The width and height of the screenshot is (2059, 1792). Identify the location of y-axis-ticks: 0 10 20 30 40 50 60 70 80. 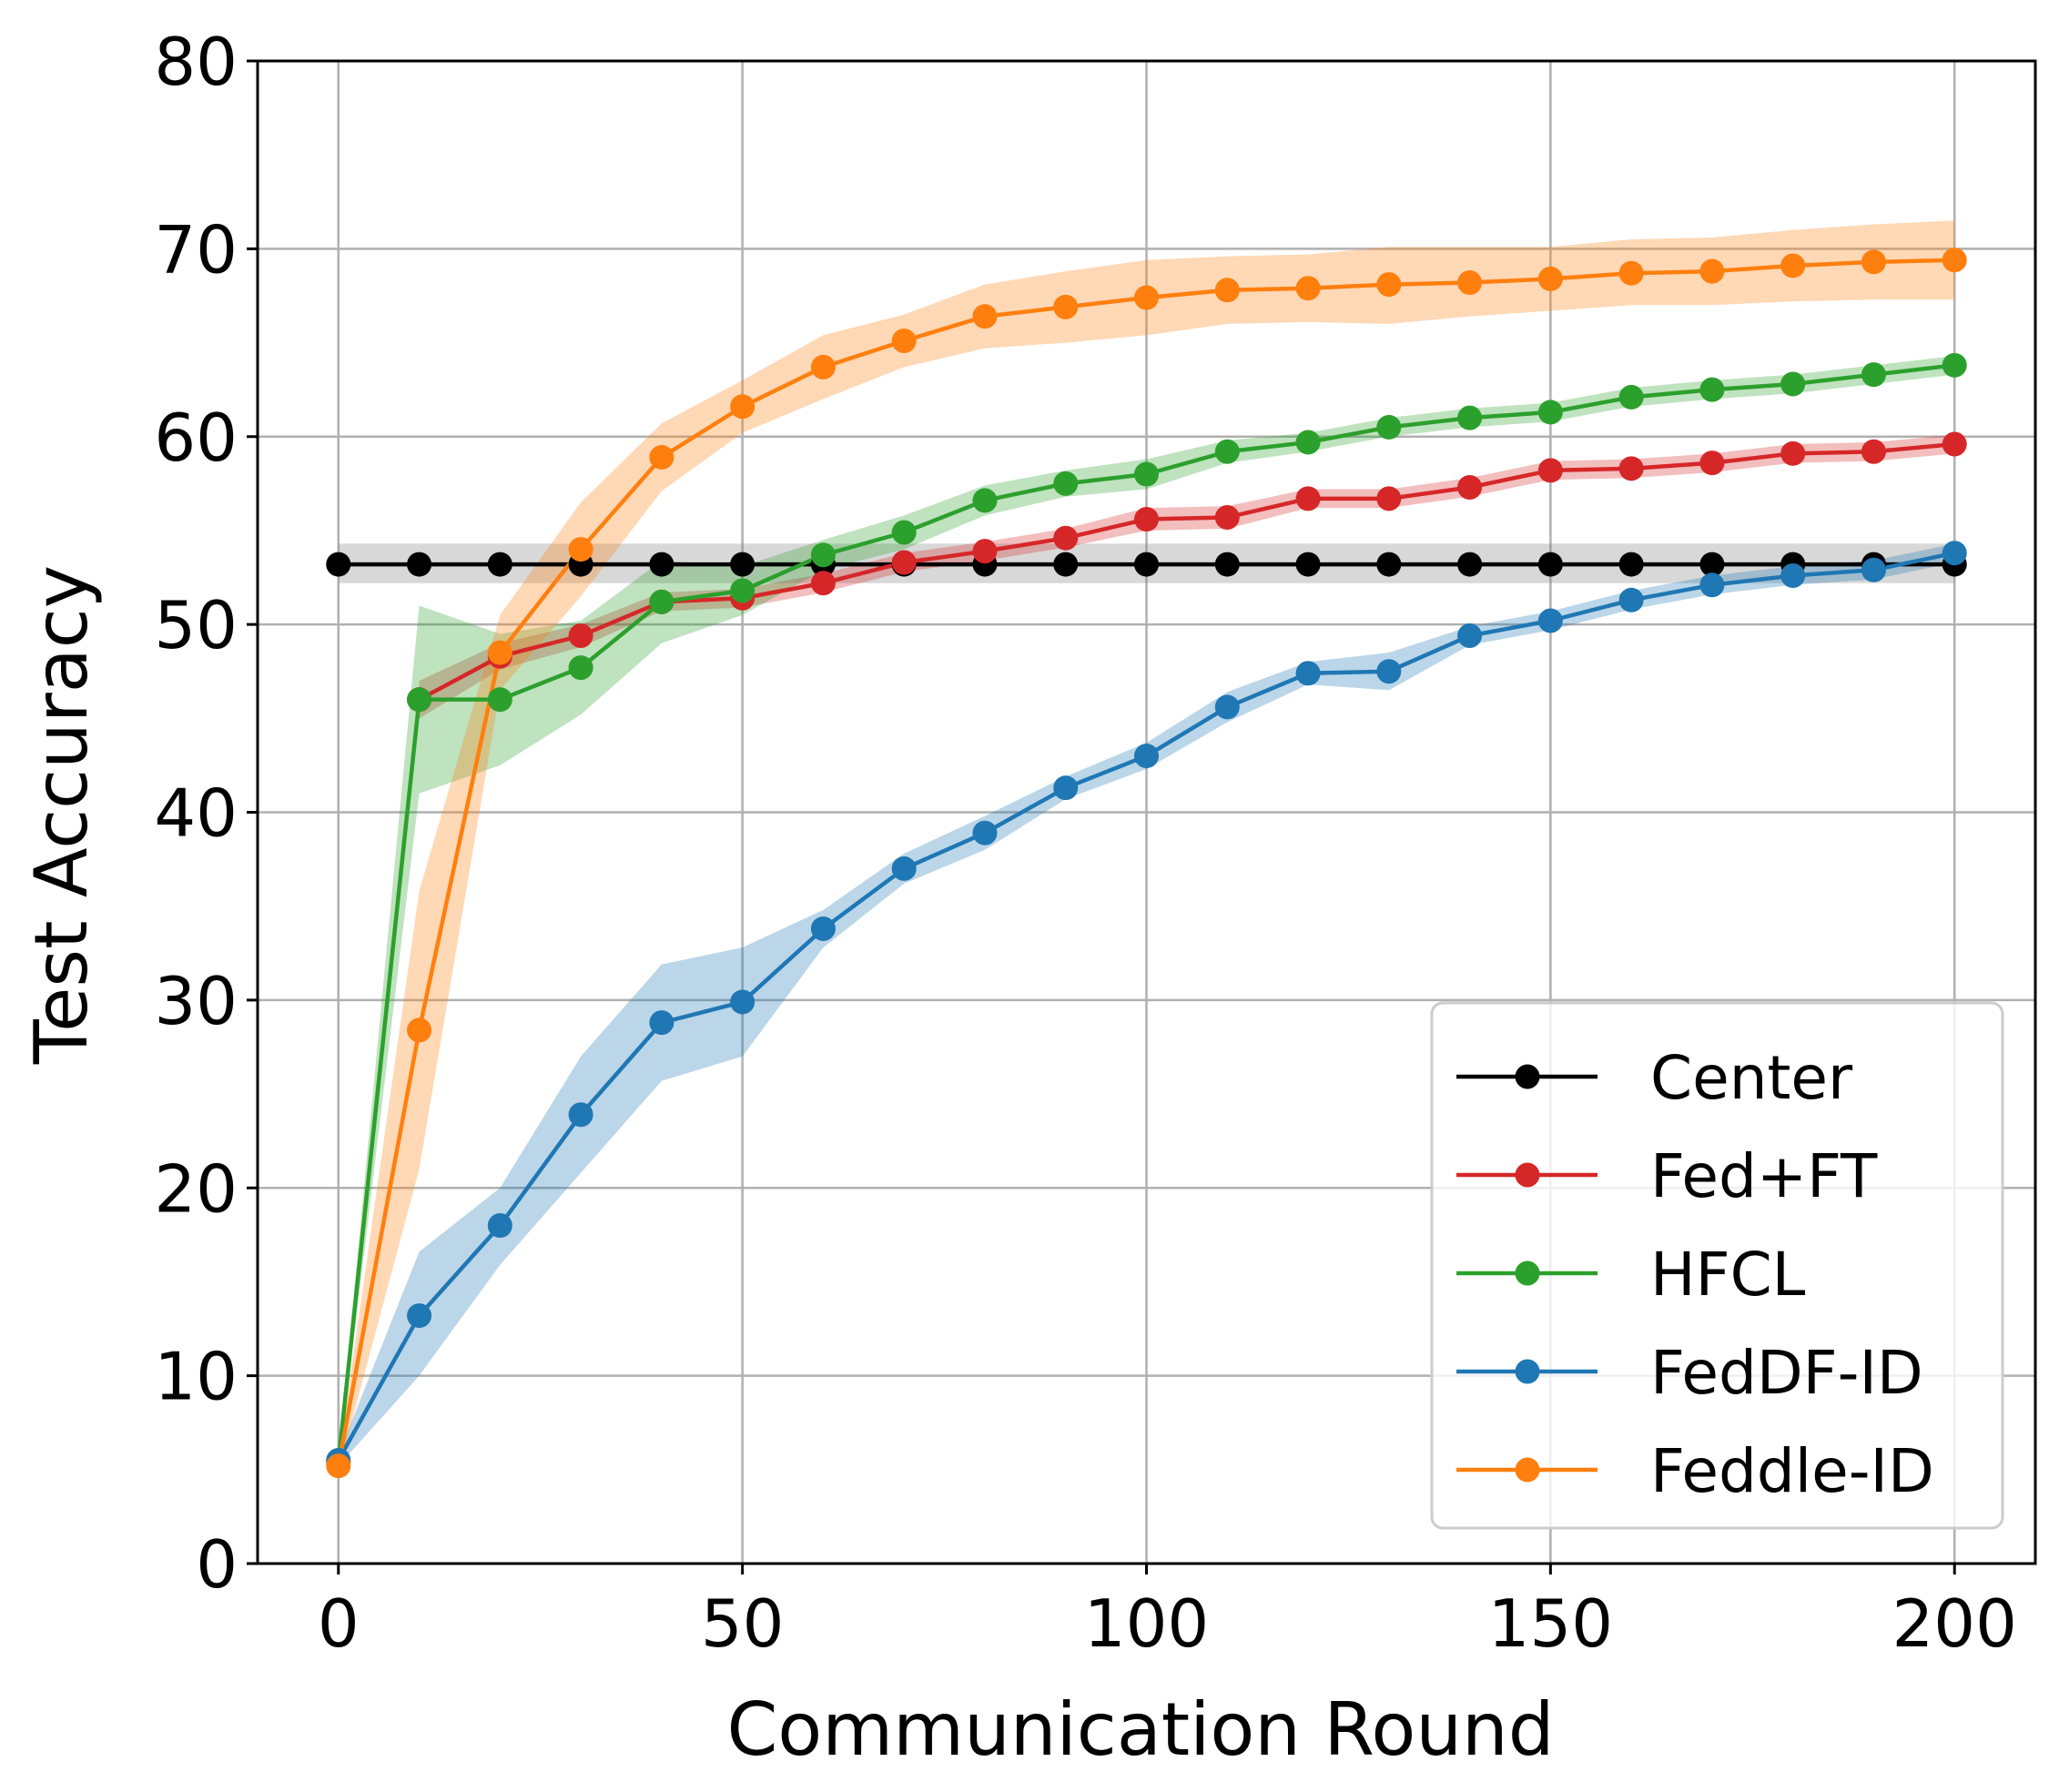
(206, 813).